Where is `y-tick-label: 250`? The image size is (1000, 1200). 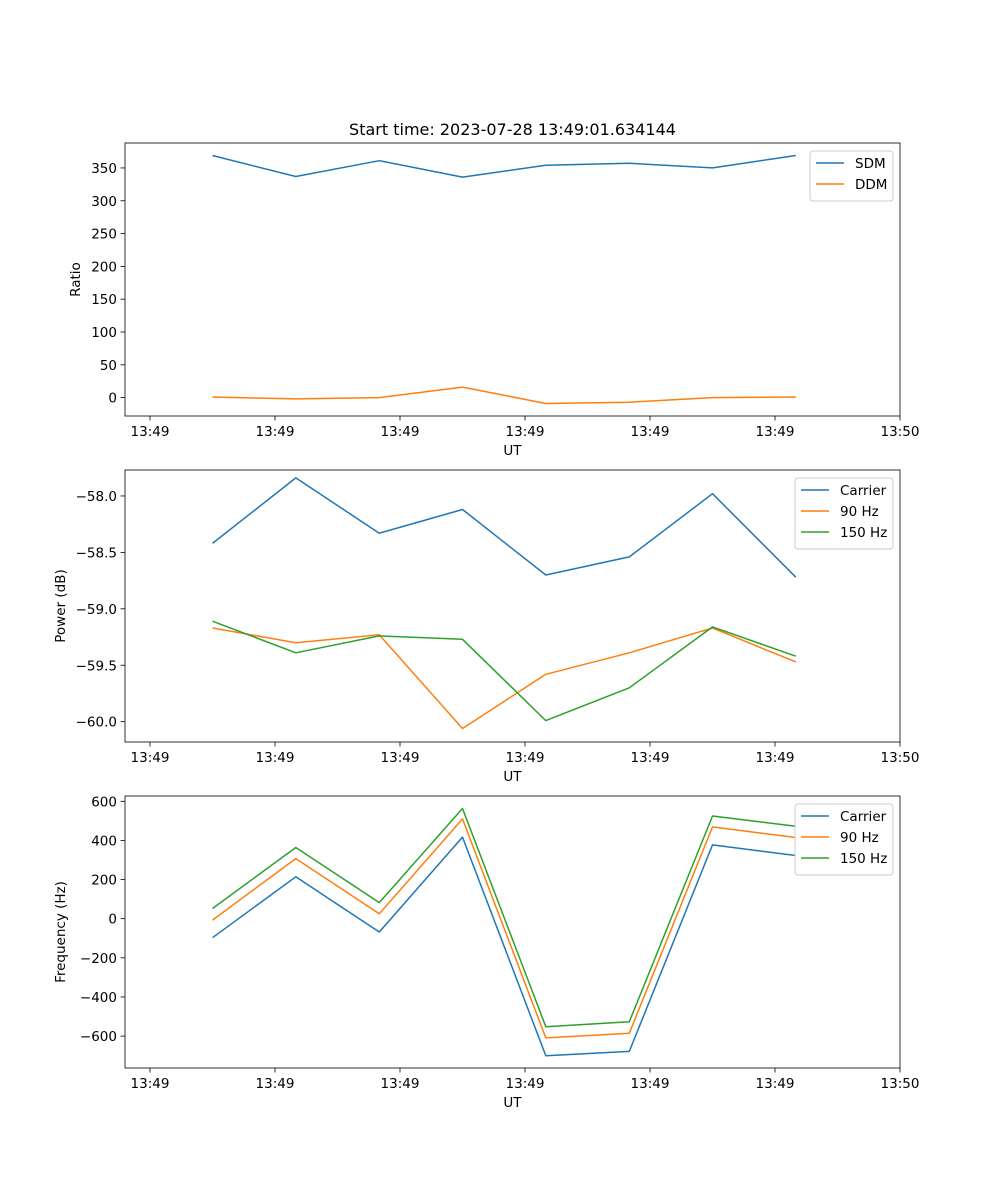
y-tick-label: 250 is located at coordinates (104, 235).